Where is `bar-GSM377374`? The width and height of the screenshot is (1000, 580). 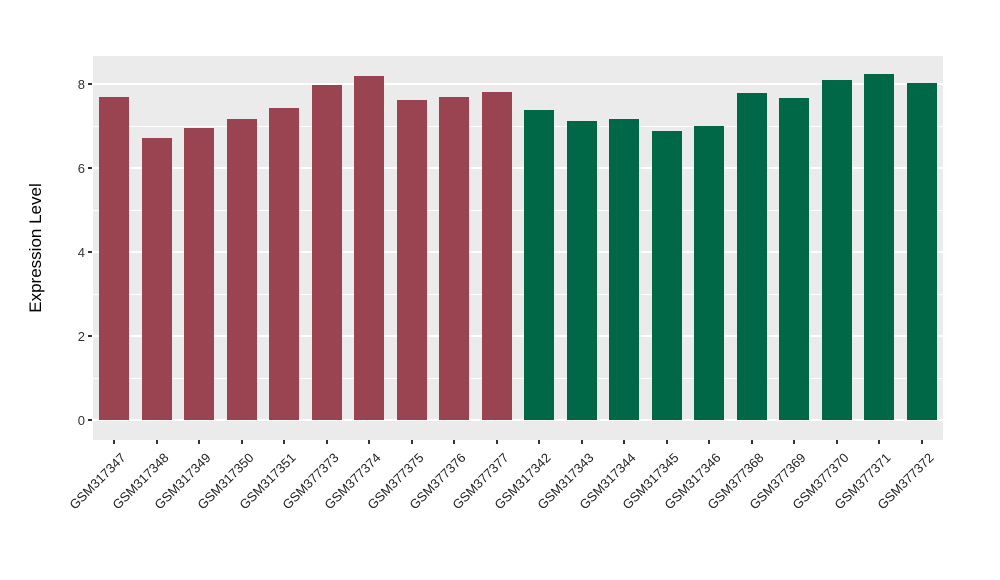
bar-GSM377374 is located at coordinates (369, 248).